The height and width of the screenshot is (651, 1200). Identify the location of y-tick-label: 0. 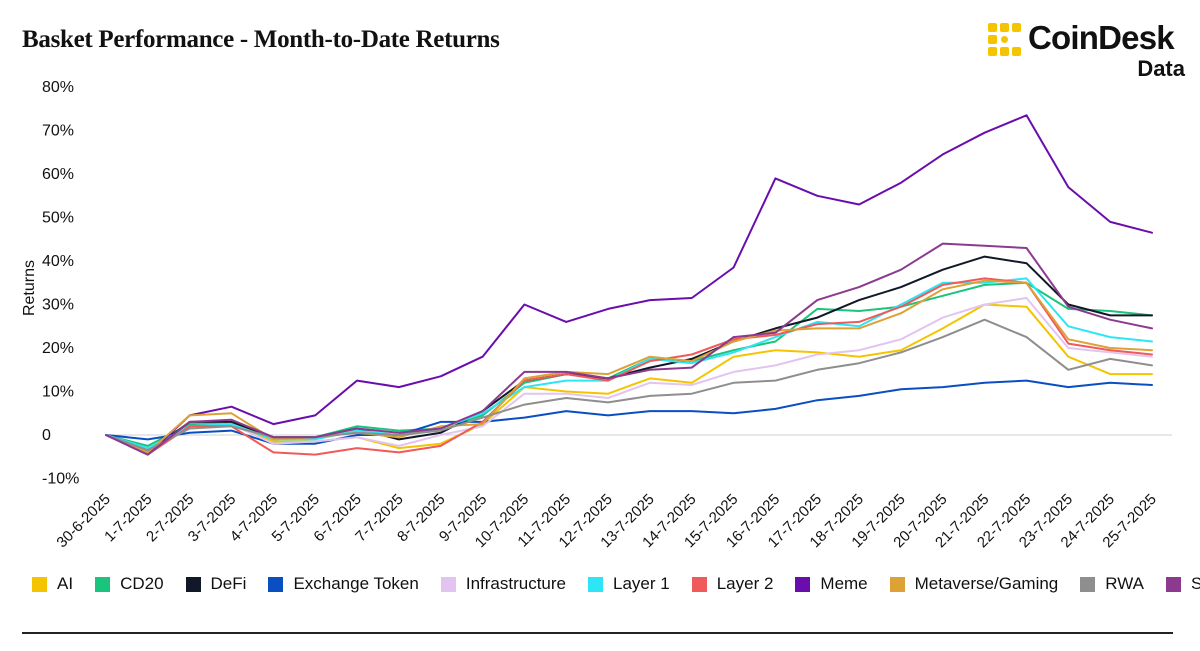
(46, 435).